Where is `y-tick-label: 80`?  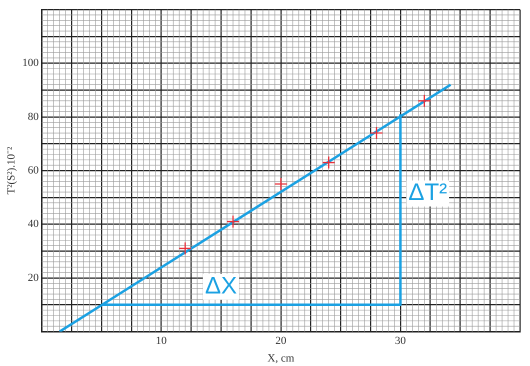 y-tick-label: 80 is located at coordinates (34, 116).